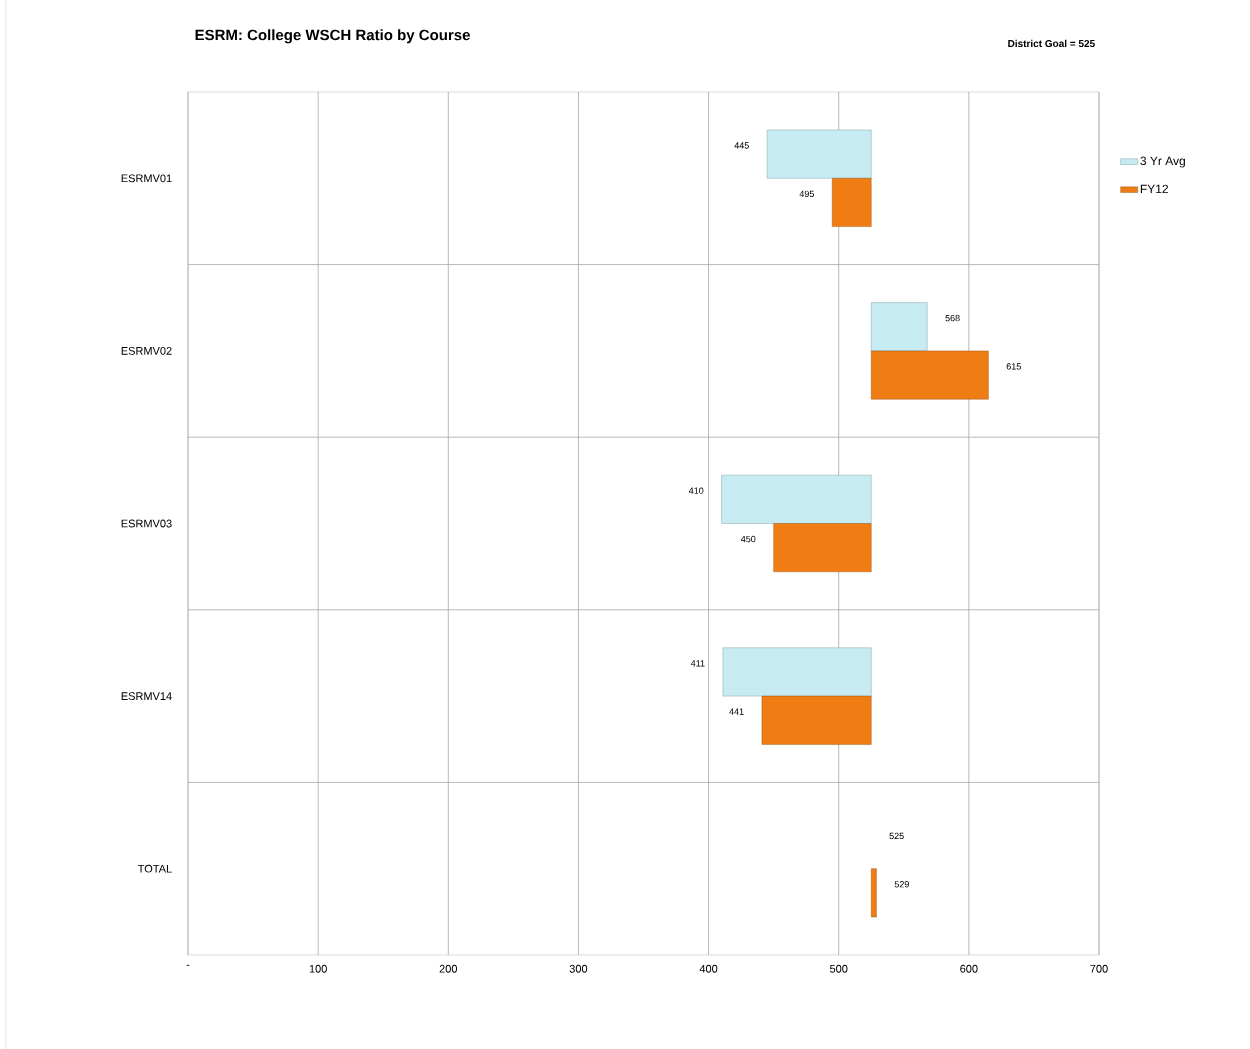 This screenshot has width=1250, height=1049. What do you see at coordinates (146, 178) in the screenshot?
I see `y-tick-label: ESRMV01` at bounding box center [146, 178].